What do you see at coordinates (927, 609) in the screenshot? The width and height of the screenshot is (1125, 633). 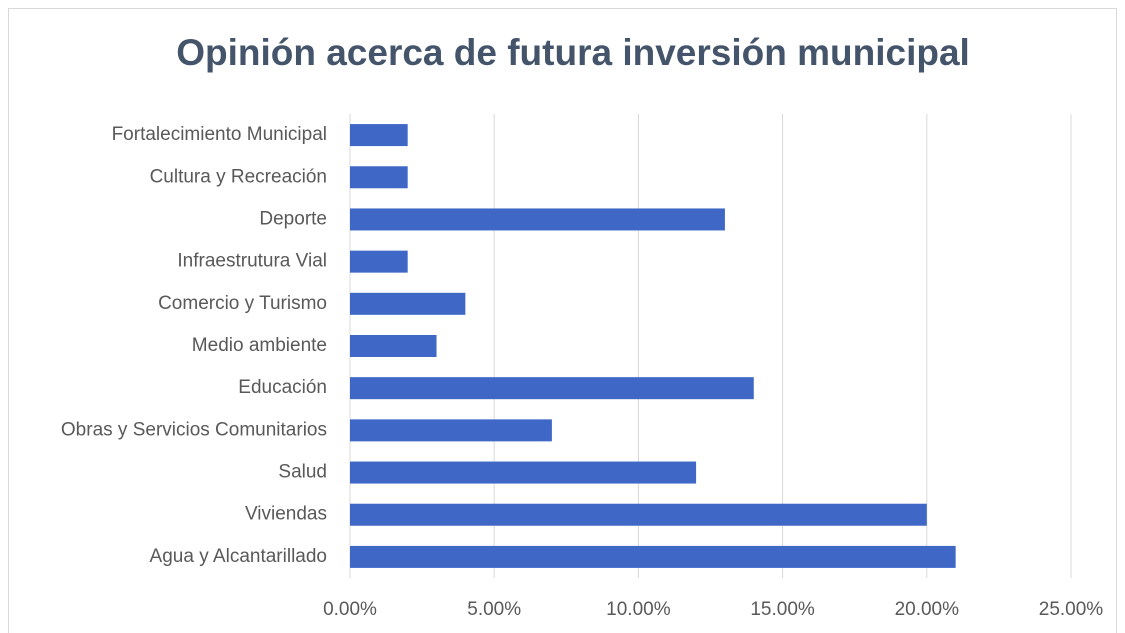 I see `x-tick-label: 20.00%` at bounding box center [927, 609].